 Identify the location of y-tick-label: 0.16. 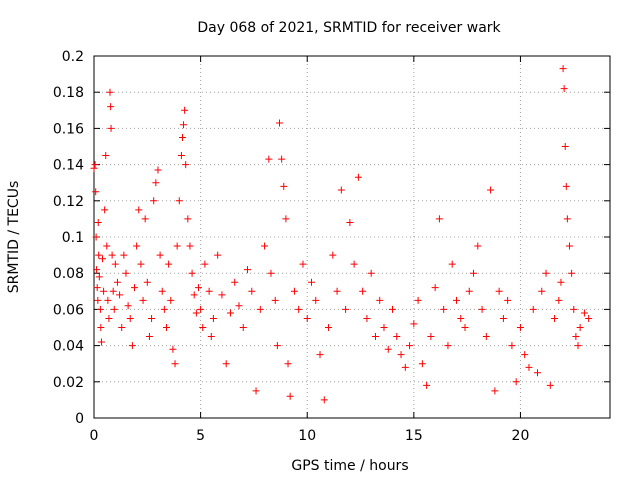
(68, 129).